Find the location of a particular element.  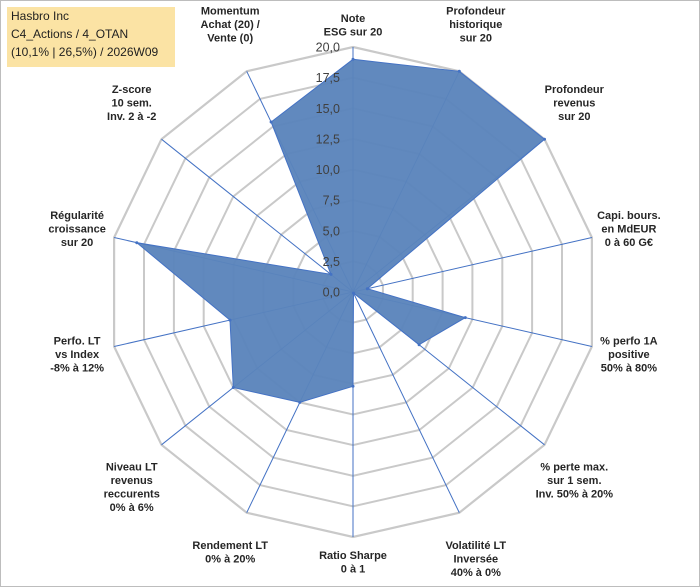

radial-tick-labels: 0,0 2,5 5,0 7,5 10,0 12,5 15,0 17,5 20,0 is located at coordinates (328, 170).